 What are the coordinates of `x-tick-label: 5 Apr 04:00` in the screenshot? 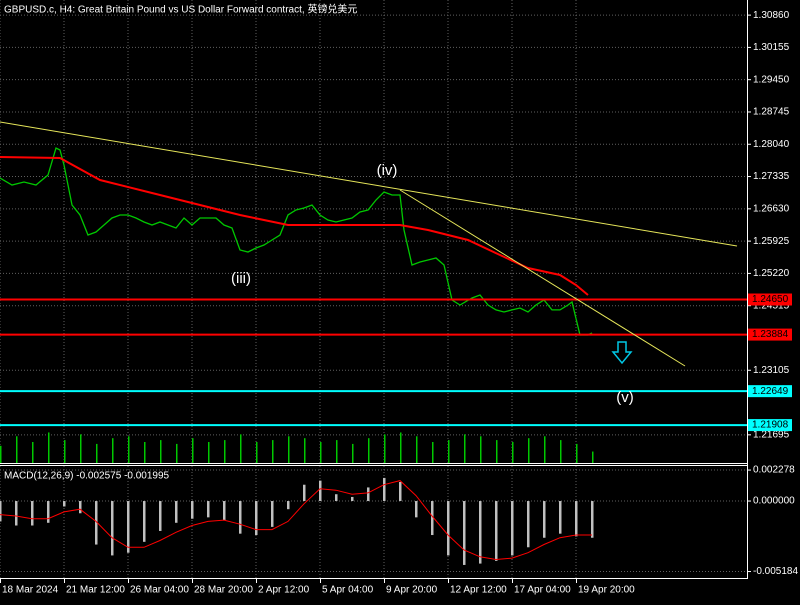 It's located at (348, 590).